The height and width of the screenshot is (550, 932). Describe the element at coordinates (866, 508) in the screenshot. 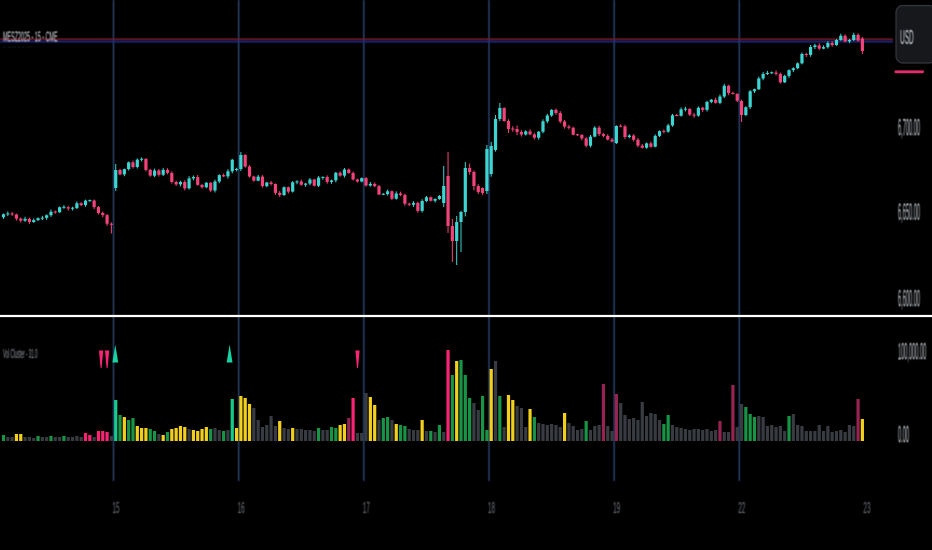

I see `svg-text: 23` at that location.